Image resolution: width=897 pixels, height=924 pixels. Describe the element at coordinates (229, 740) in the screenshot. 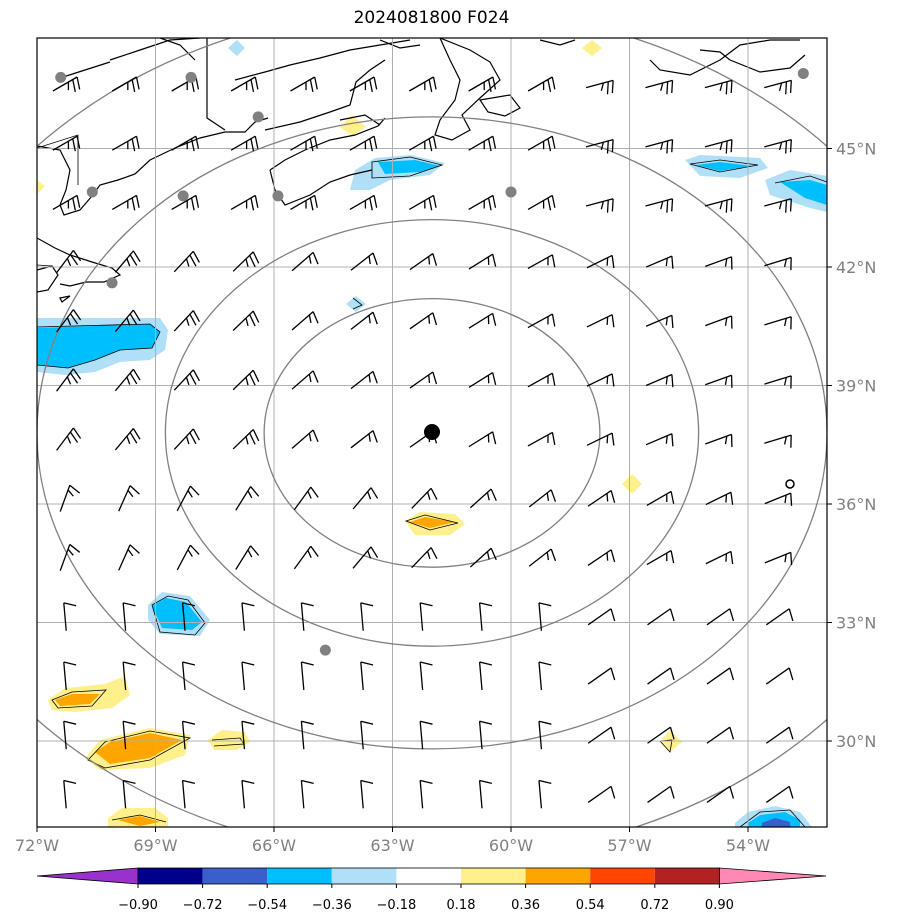

I see `contour-pos-30n-b` at that location.